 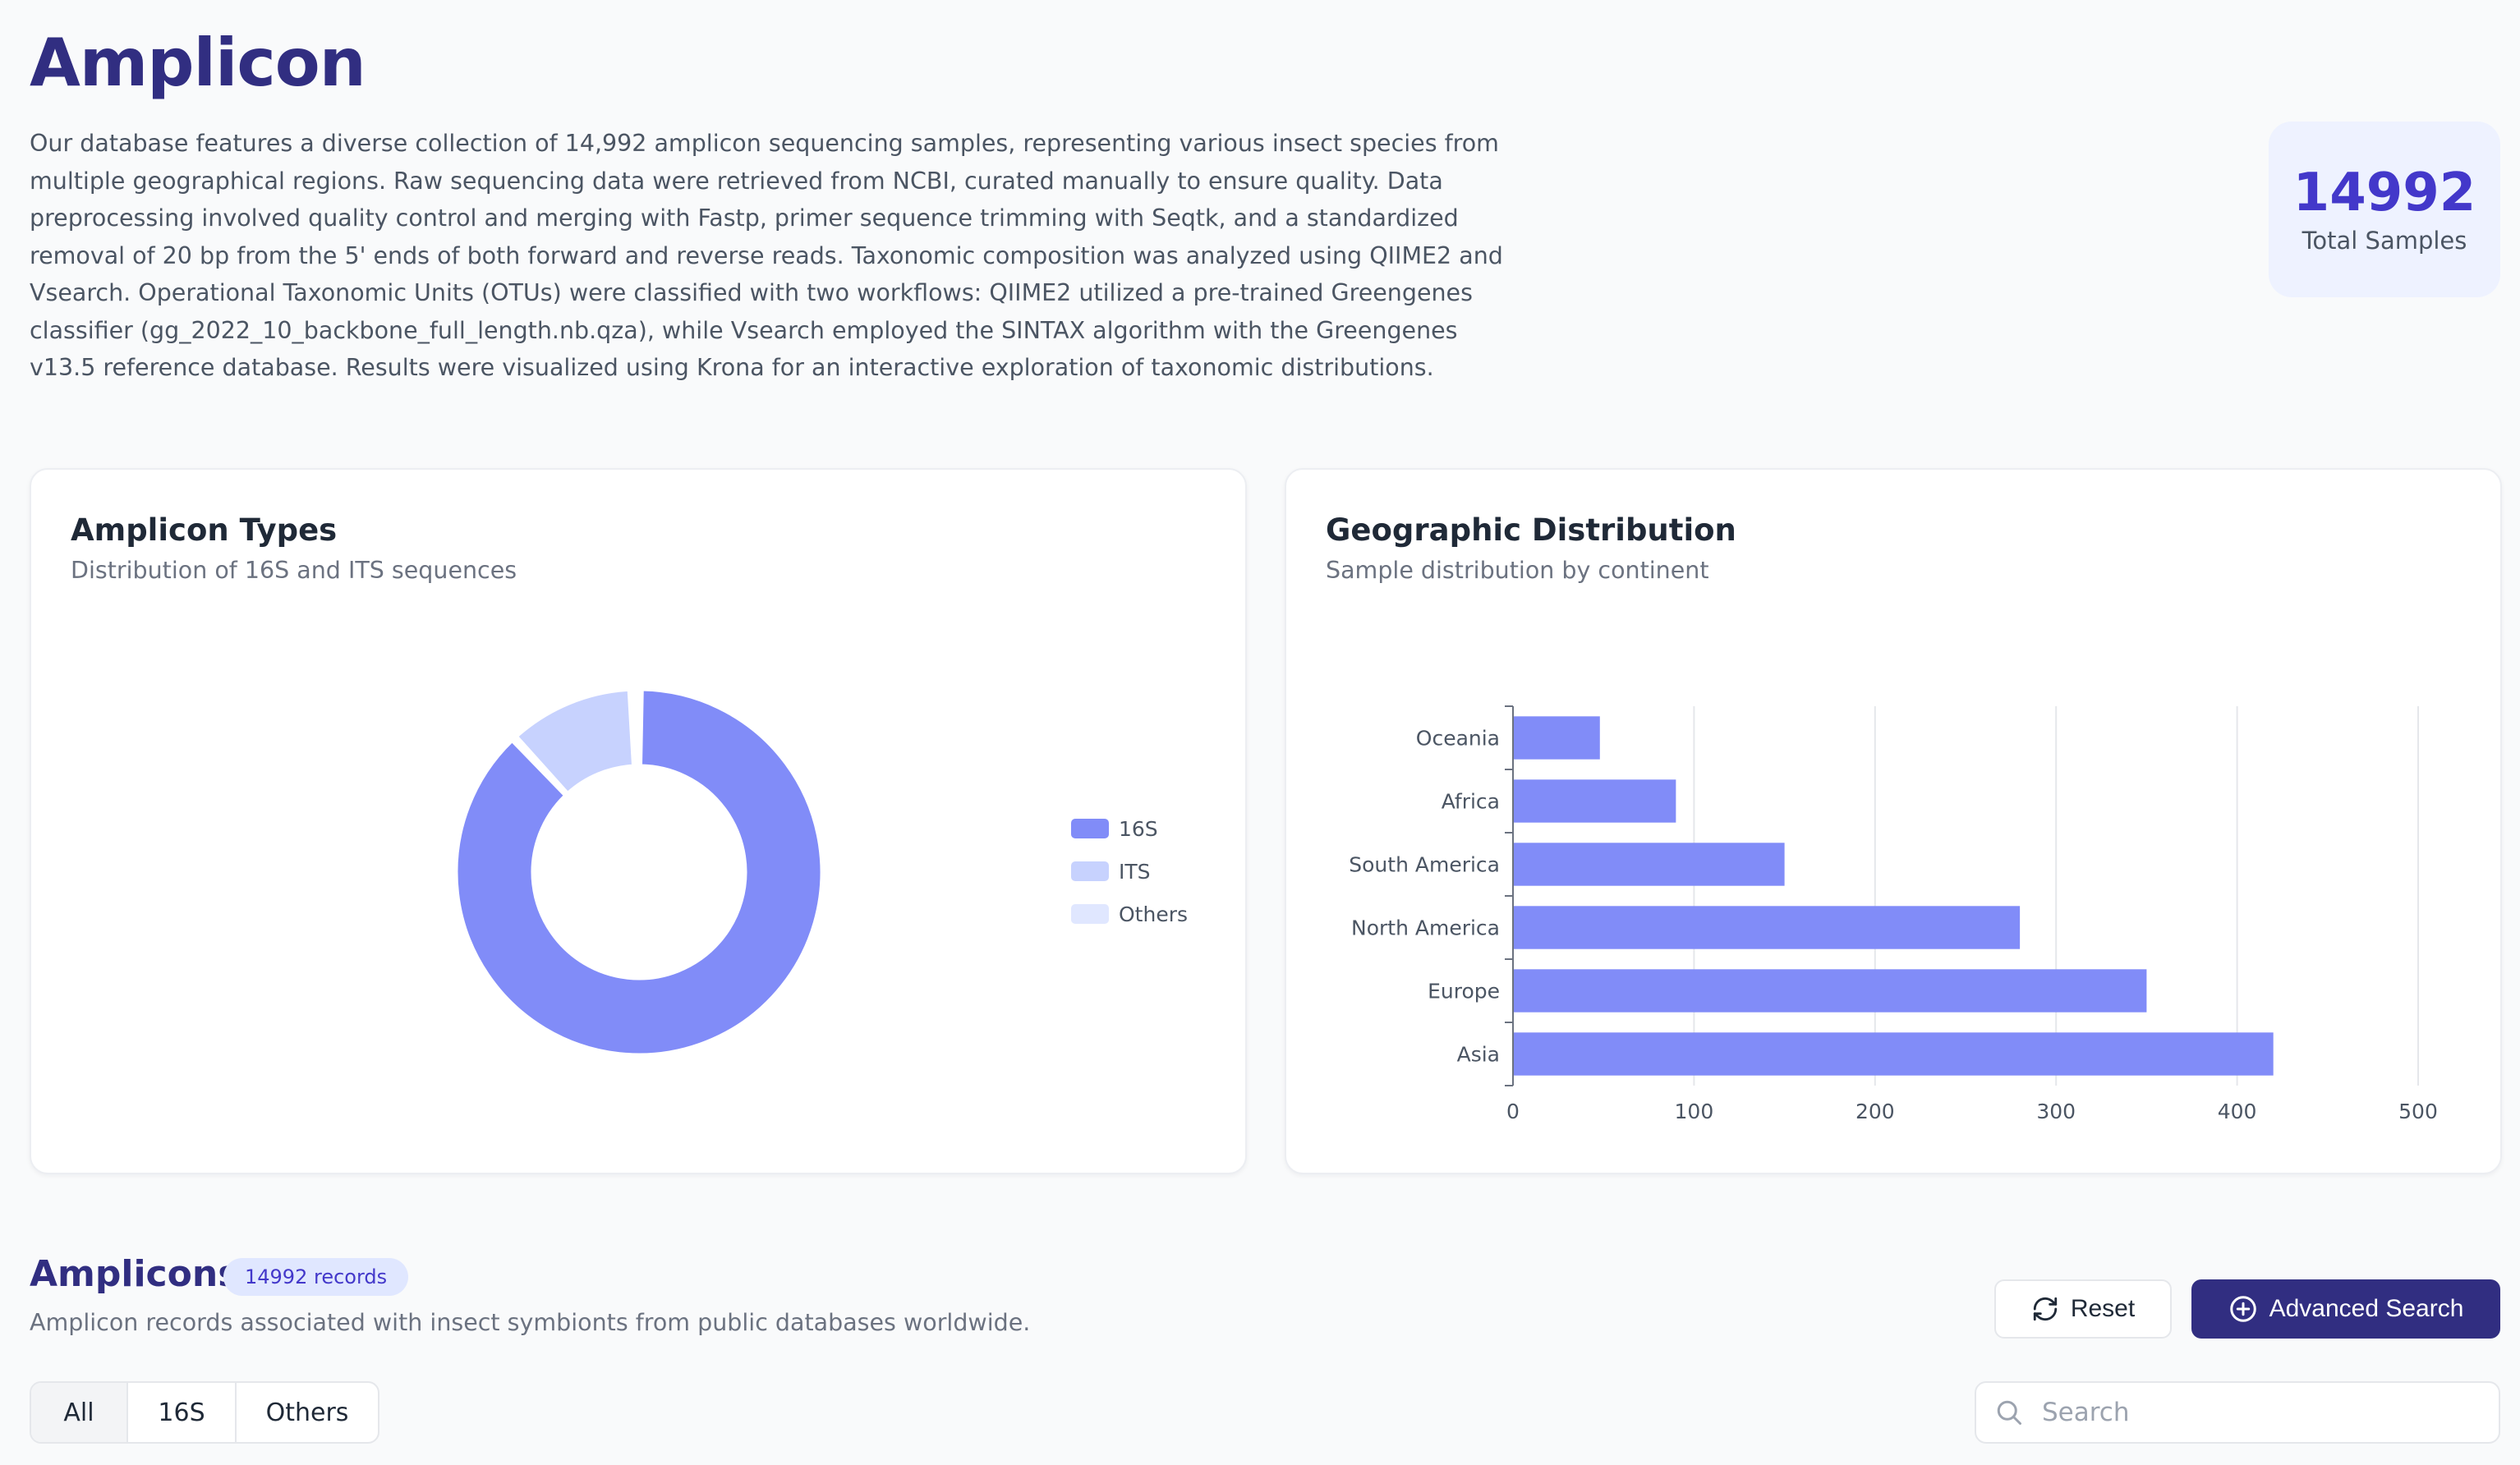 What do you see at coordinates (1424, 865) in the screenshot?
I see `category-label: South America` at bounding box center [1424, 865].